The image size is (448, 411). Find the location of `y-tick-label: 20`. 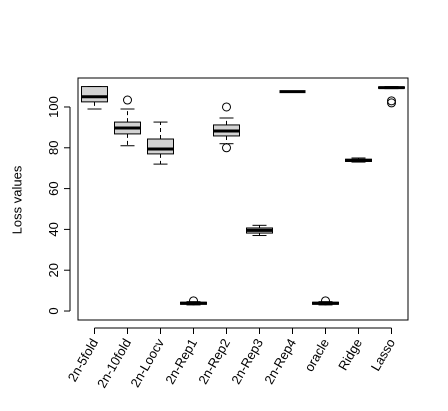

y-tick-label: 20 is located at coordinates (53, 270).